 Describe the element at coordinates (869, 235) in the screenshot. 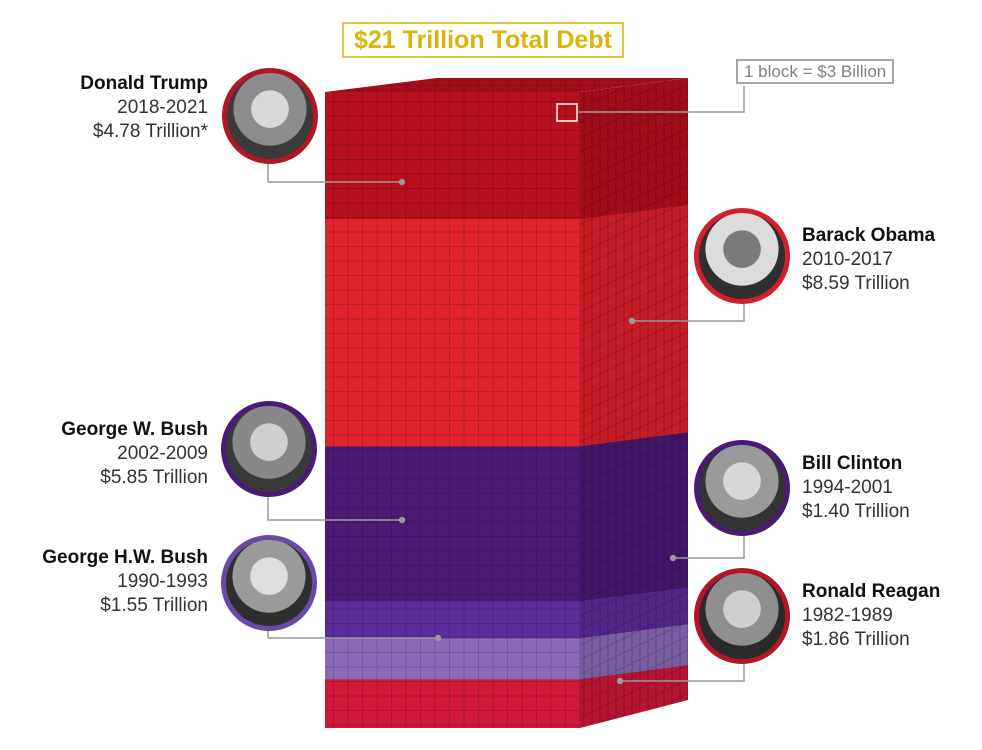

I see `president-name: Barack Obama` at that location.